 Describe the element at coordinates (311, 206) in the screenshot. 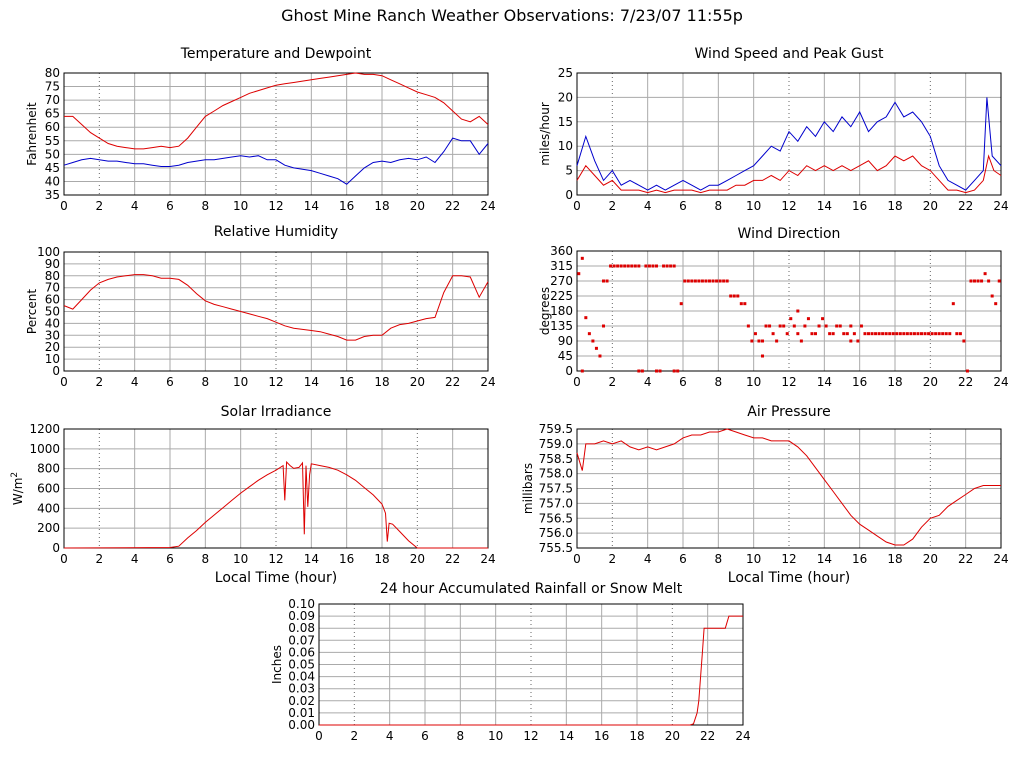

I see `temp-xtick: 14` at that location.